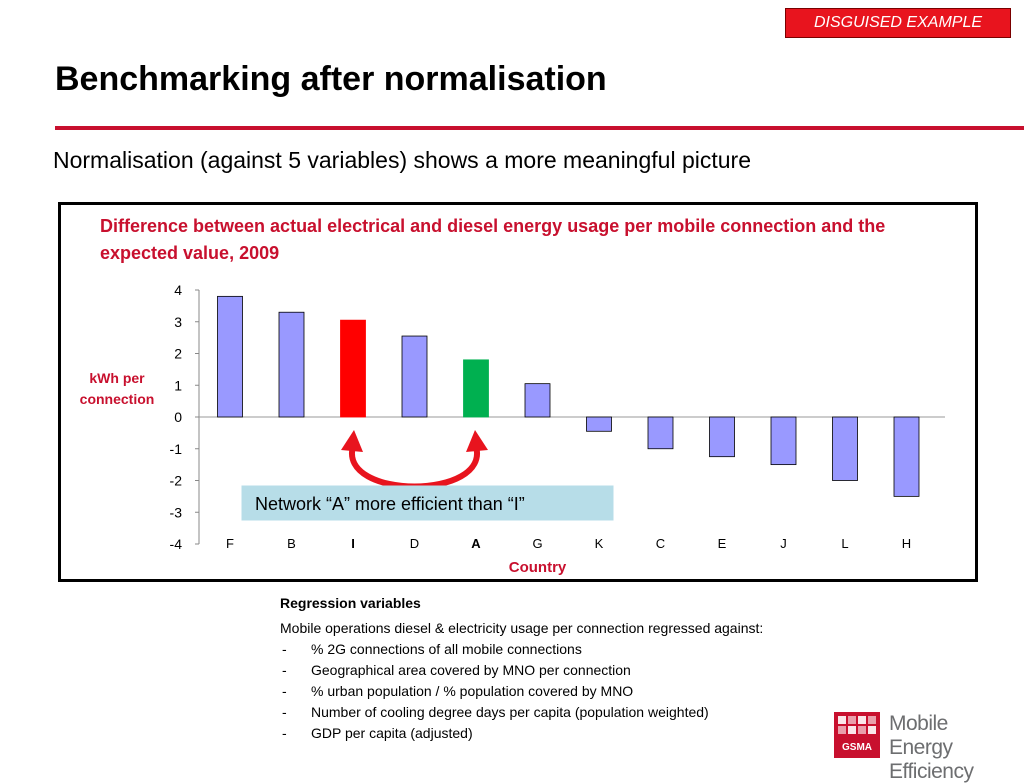  Describe the element at coordinates (176, 481) in the screenshot. I see `y-tick-label: -2` at that location.